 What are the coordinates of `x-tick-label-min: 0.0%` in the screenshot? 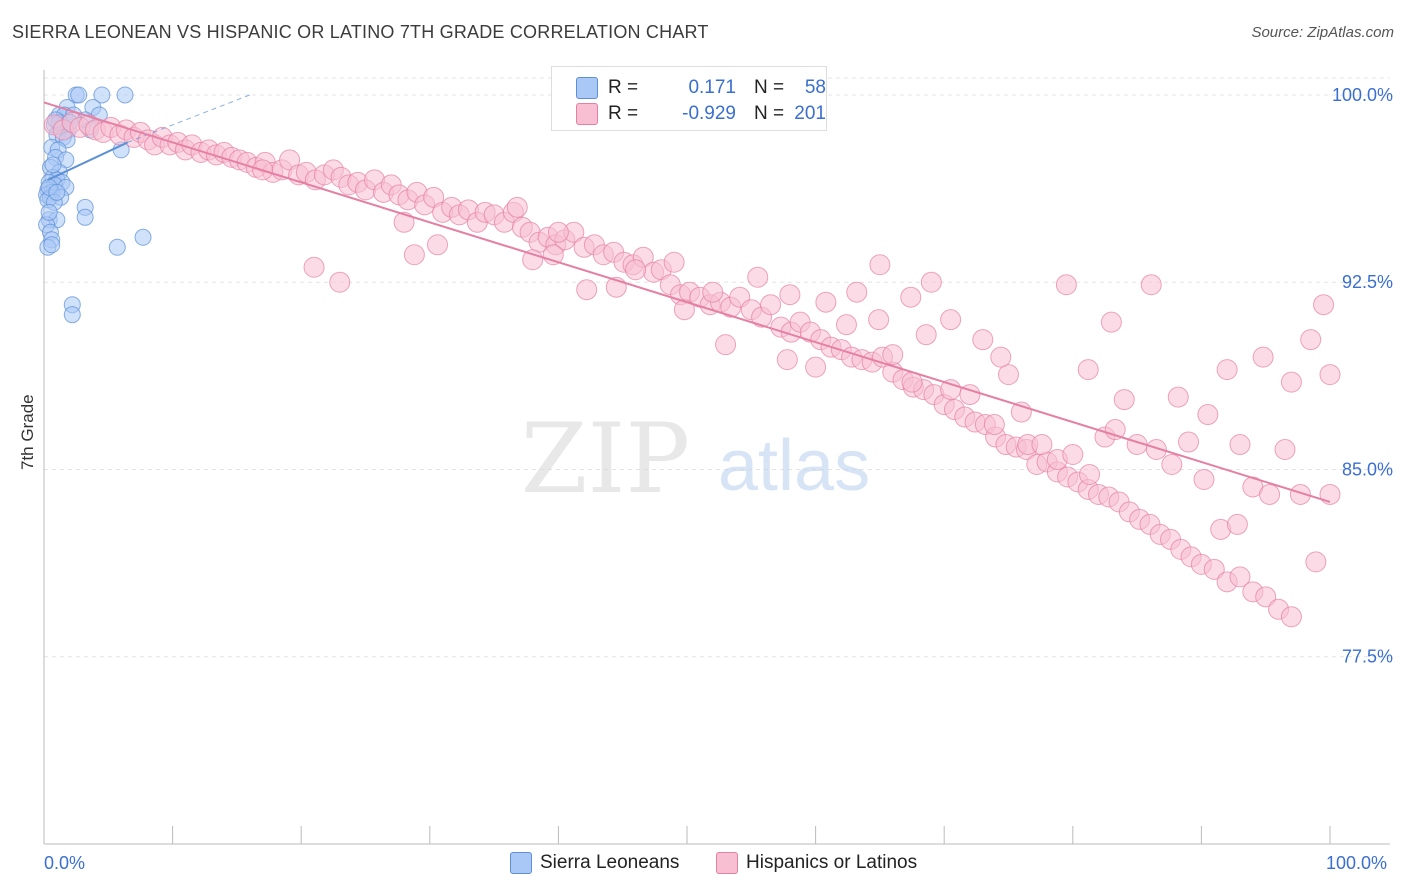 It's located at (65, 863).